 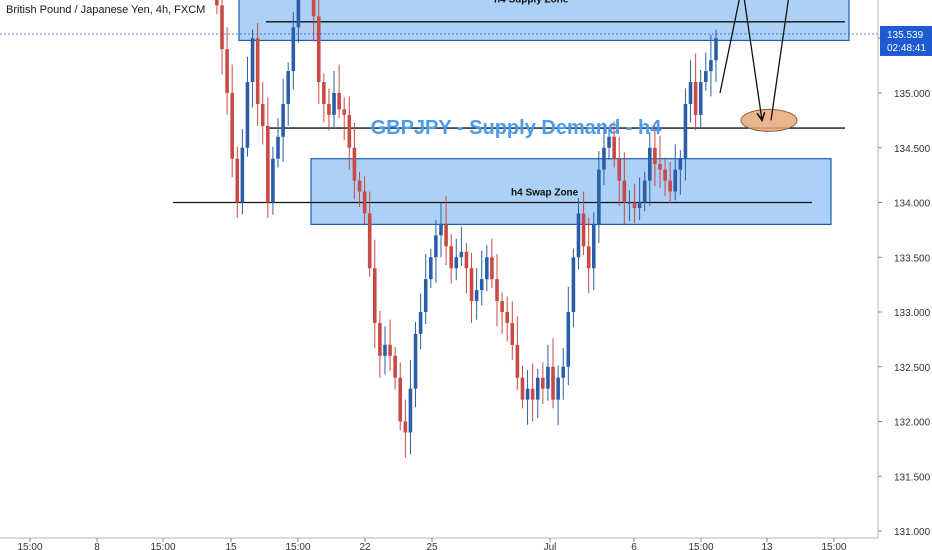 What do you see at coordinates (439, 543) in the screenshot?
I see `time-axis: 15:00 8 15:00 15 15:00 22 25 Jul 6 15:00 13 15:00` at bounding box center [439, 543].